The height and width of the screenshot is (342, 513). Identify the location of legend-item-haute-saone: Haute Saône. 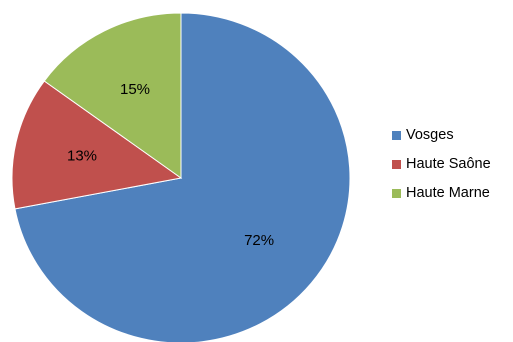
(451, 164).